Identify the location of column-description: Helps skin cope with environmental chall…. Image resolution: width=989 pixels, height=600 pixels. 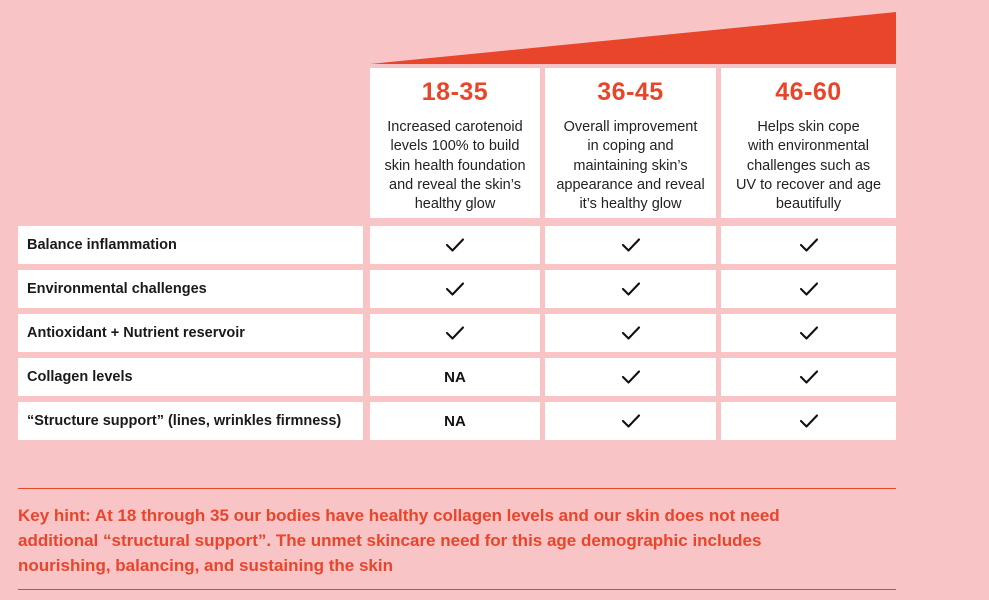
(808, 166).